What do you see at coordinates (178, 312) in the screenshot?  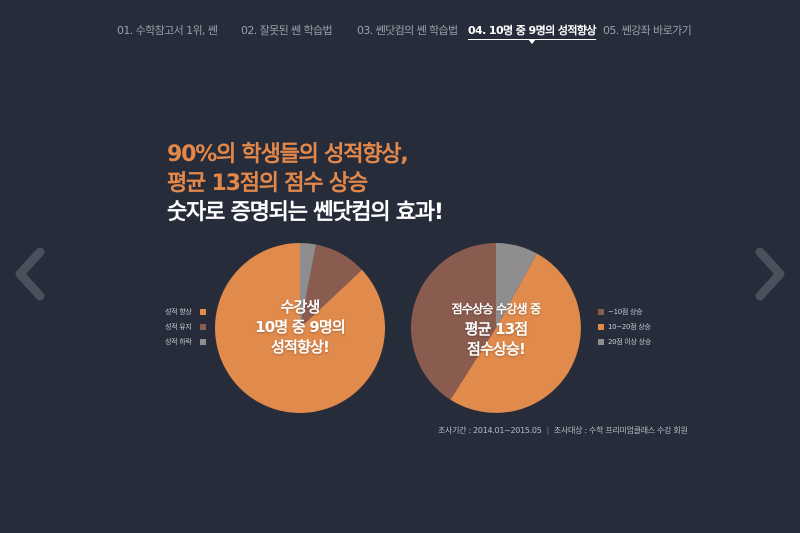 I see `legend-label: 성적 향상` at bounding box center [178, 312].